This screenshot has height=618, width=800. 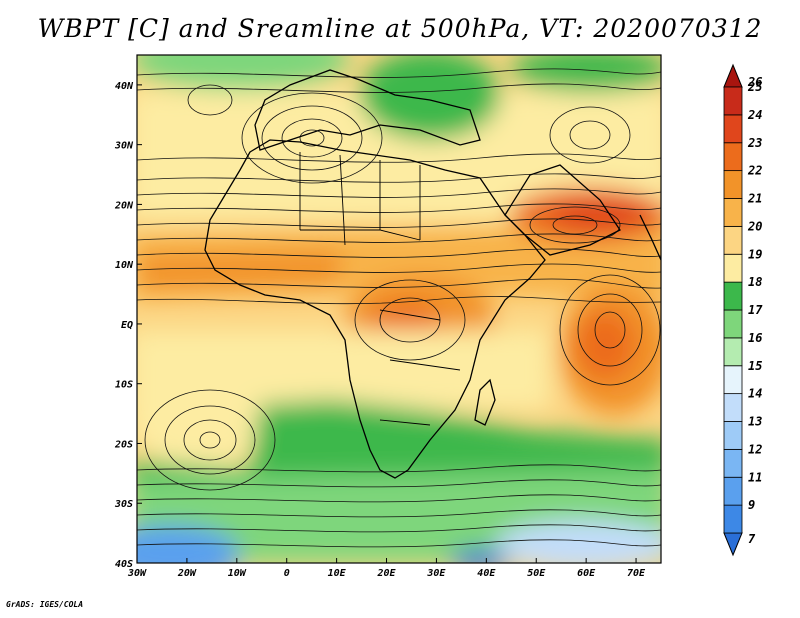 What do you see at coordinates (237, 573) in the screenshot?
I see `lon-tick-label: 10W` at bounding box center [237, 573].